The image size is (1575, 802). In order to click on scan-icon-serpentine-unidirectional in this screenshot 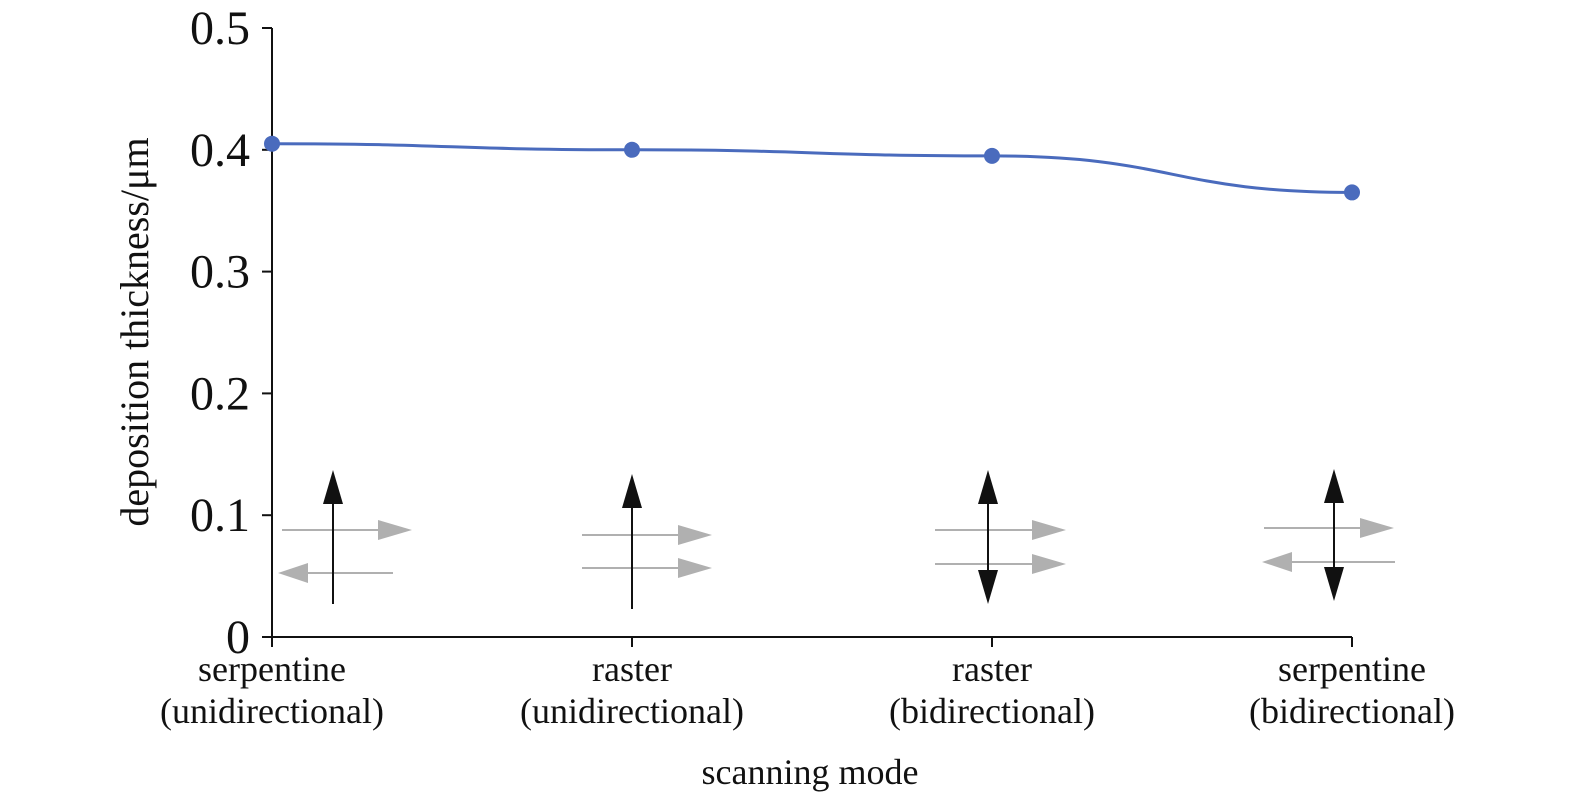, I will do `click(345, 537)`.